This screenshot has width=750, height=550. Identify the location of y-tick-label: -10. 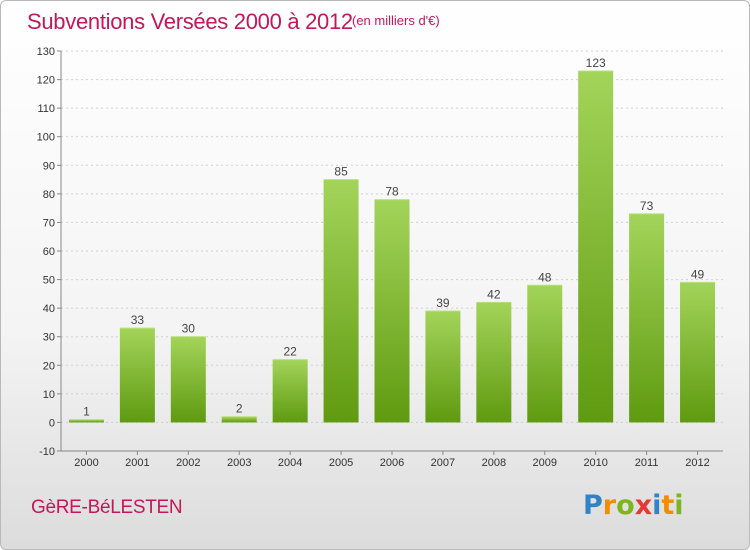
(47, 452).